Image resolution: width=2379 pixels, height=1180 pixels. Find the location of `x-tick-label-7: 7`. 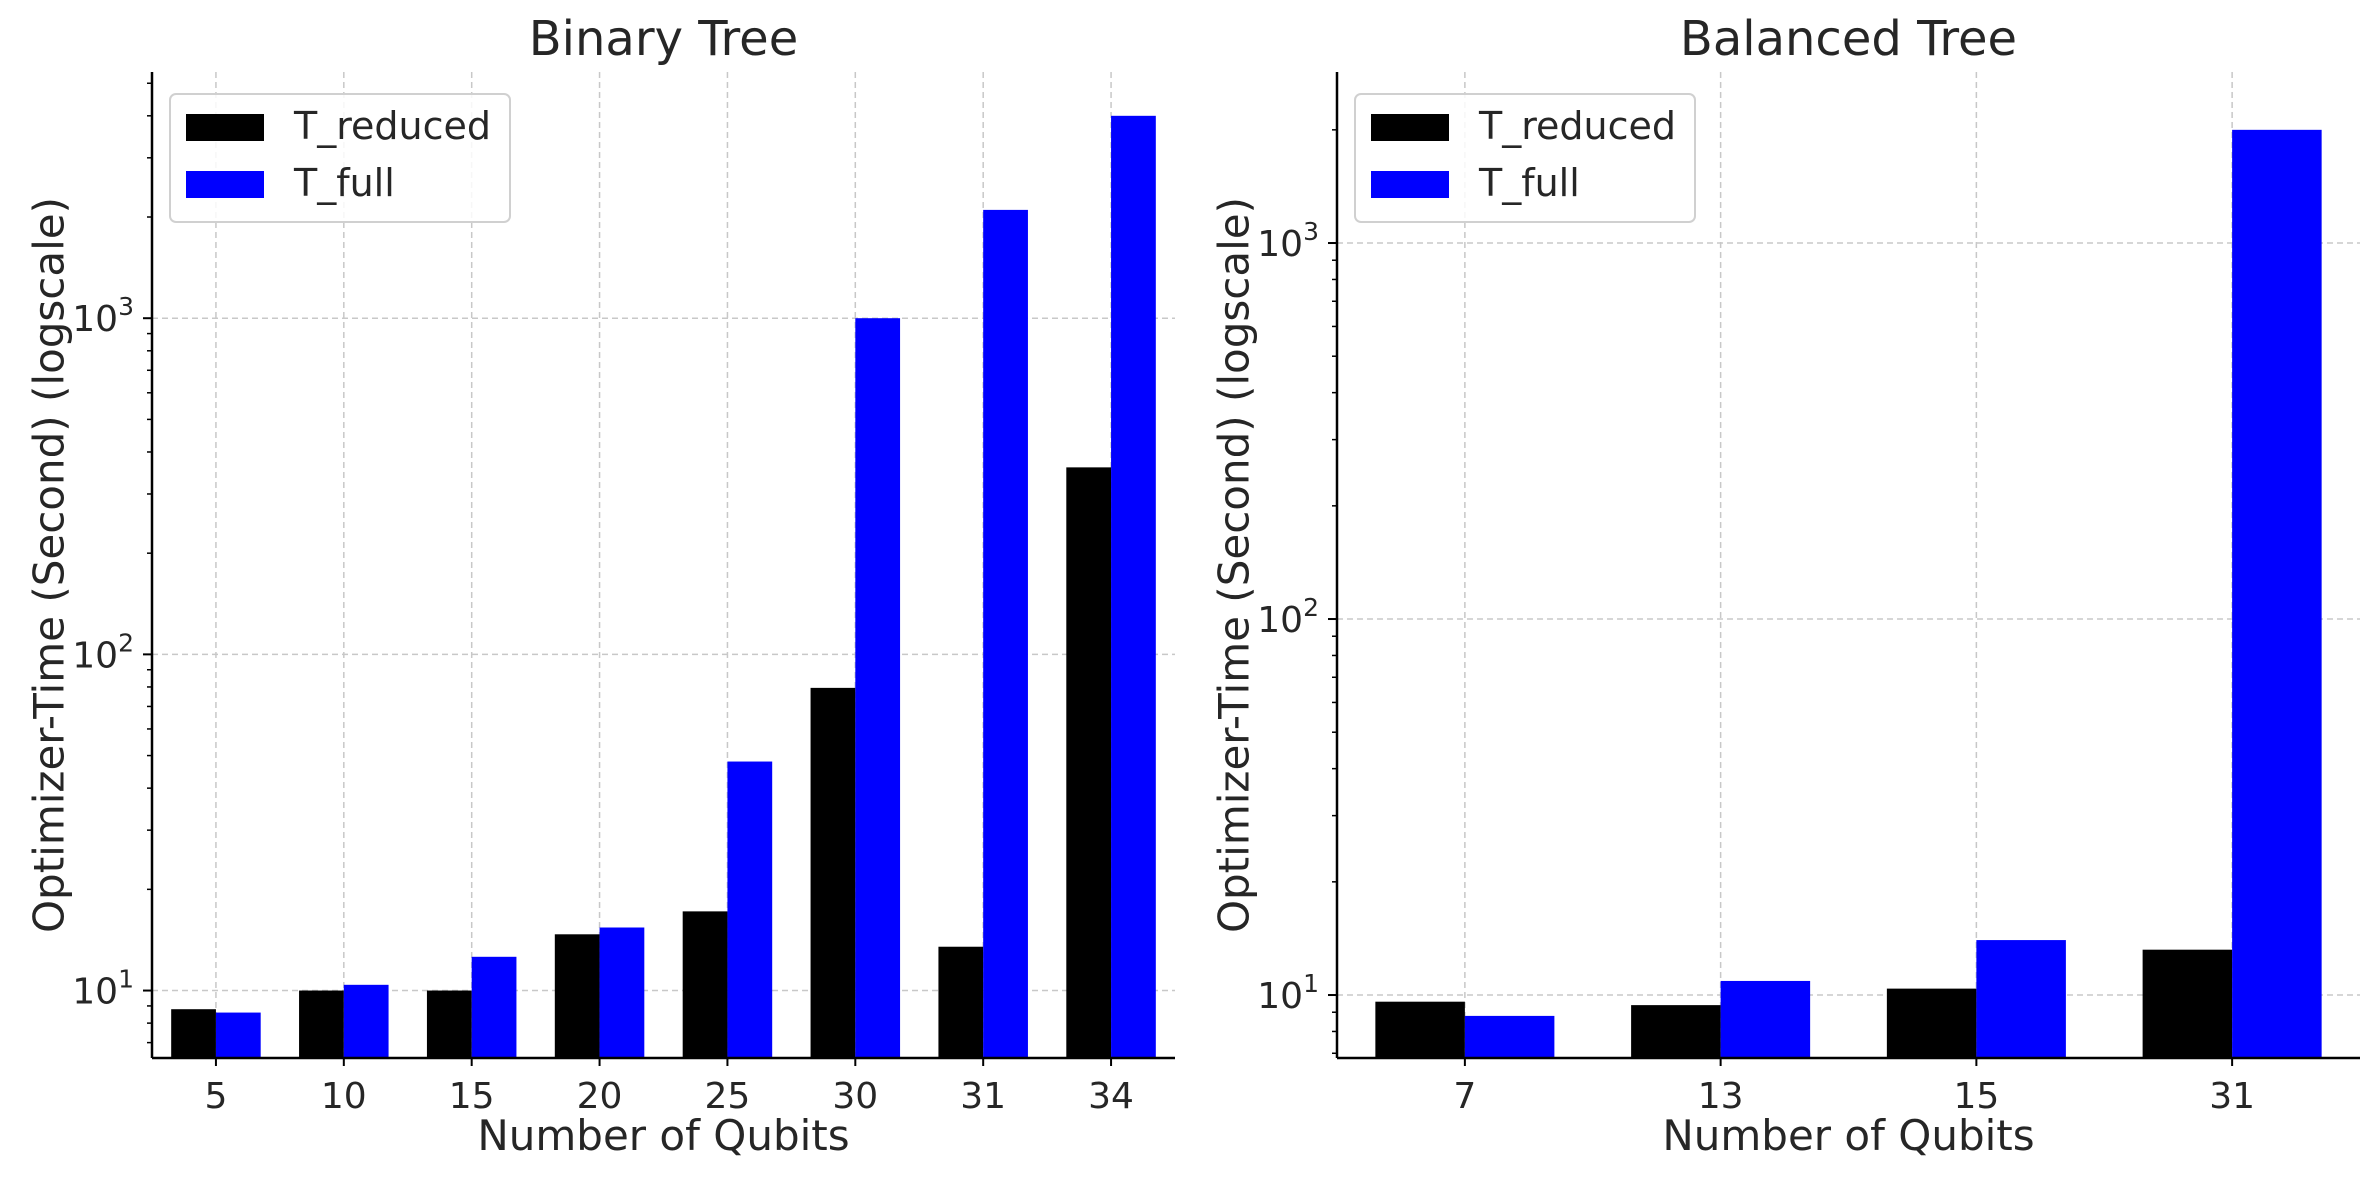

x-tick-label-7: 7 is located at coordinates (1464, 1096).